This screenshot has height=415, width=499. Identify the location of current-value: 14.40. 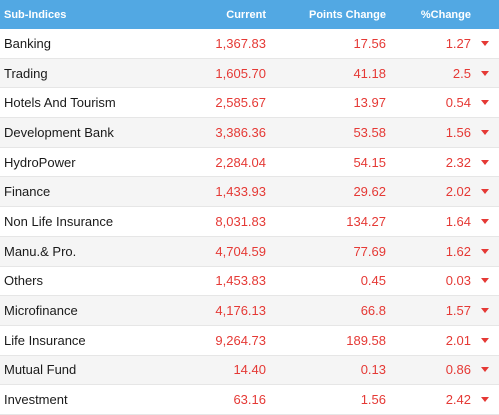
(249, 370).